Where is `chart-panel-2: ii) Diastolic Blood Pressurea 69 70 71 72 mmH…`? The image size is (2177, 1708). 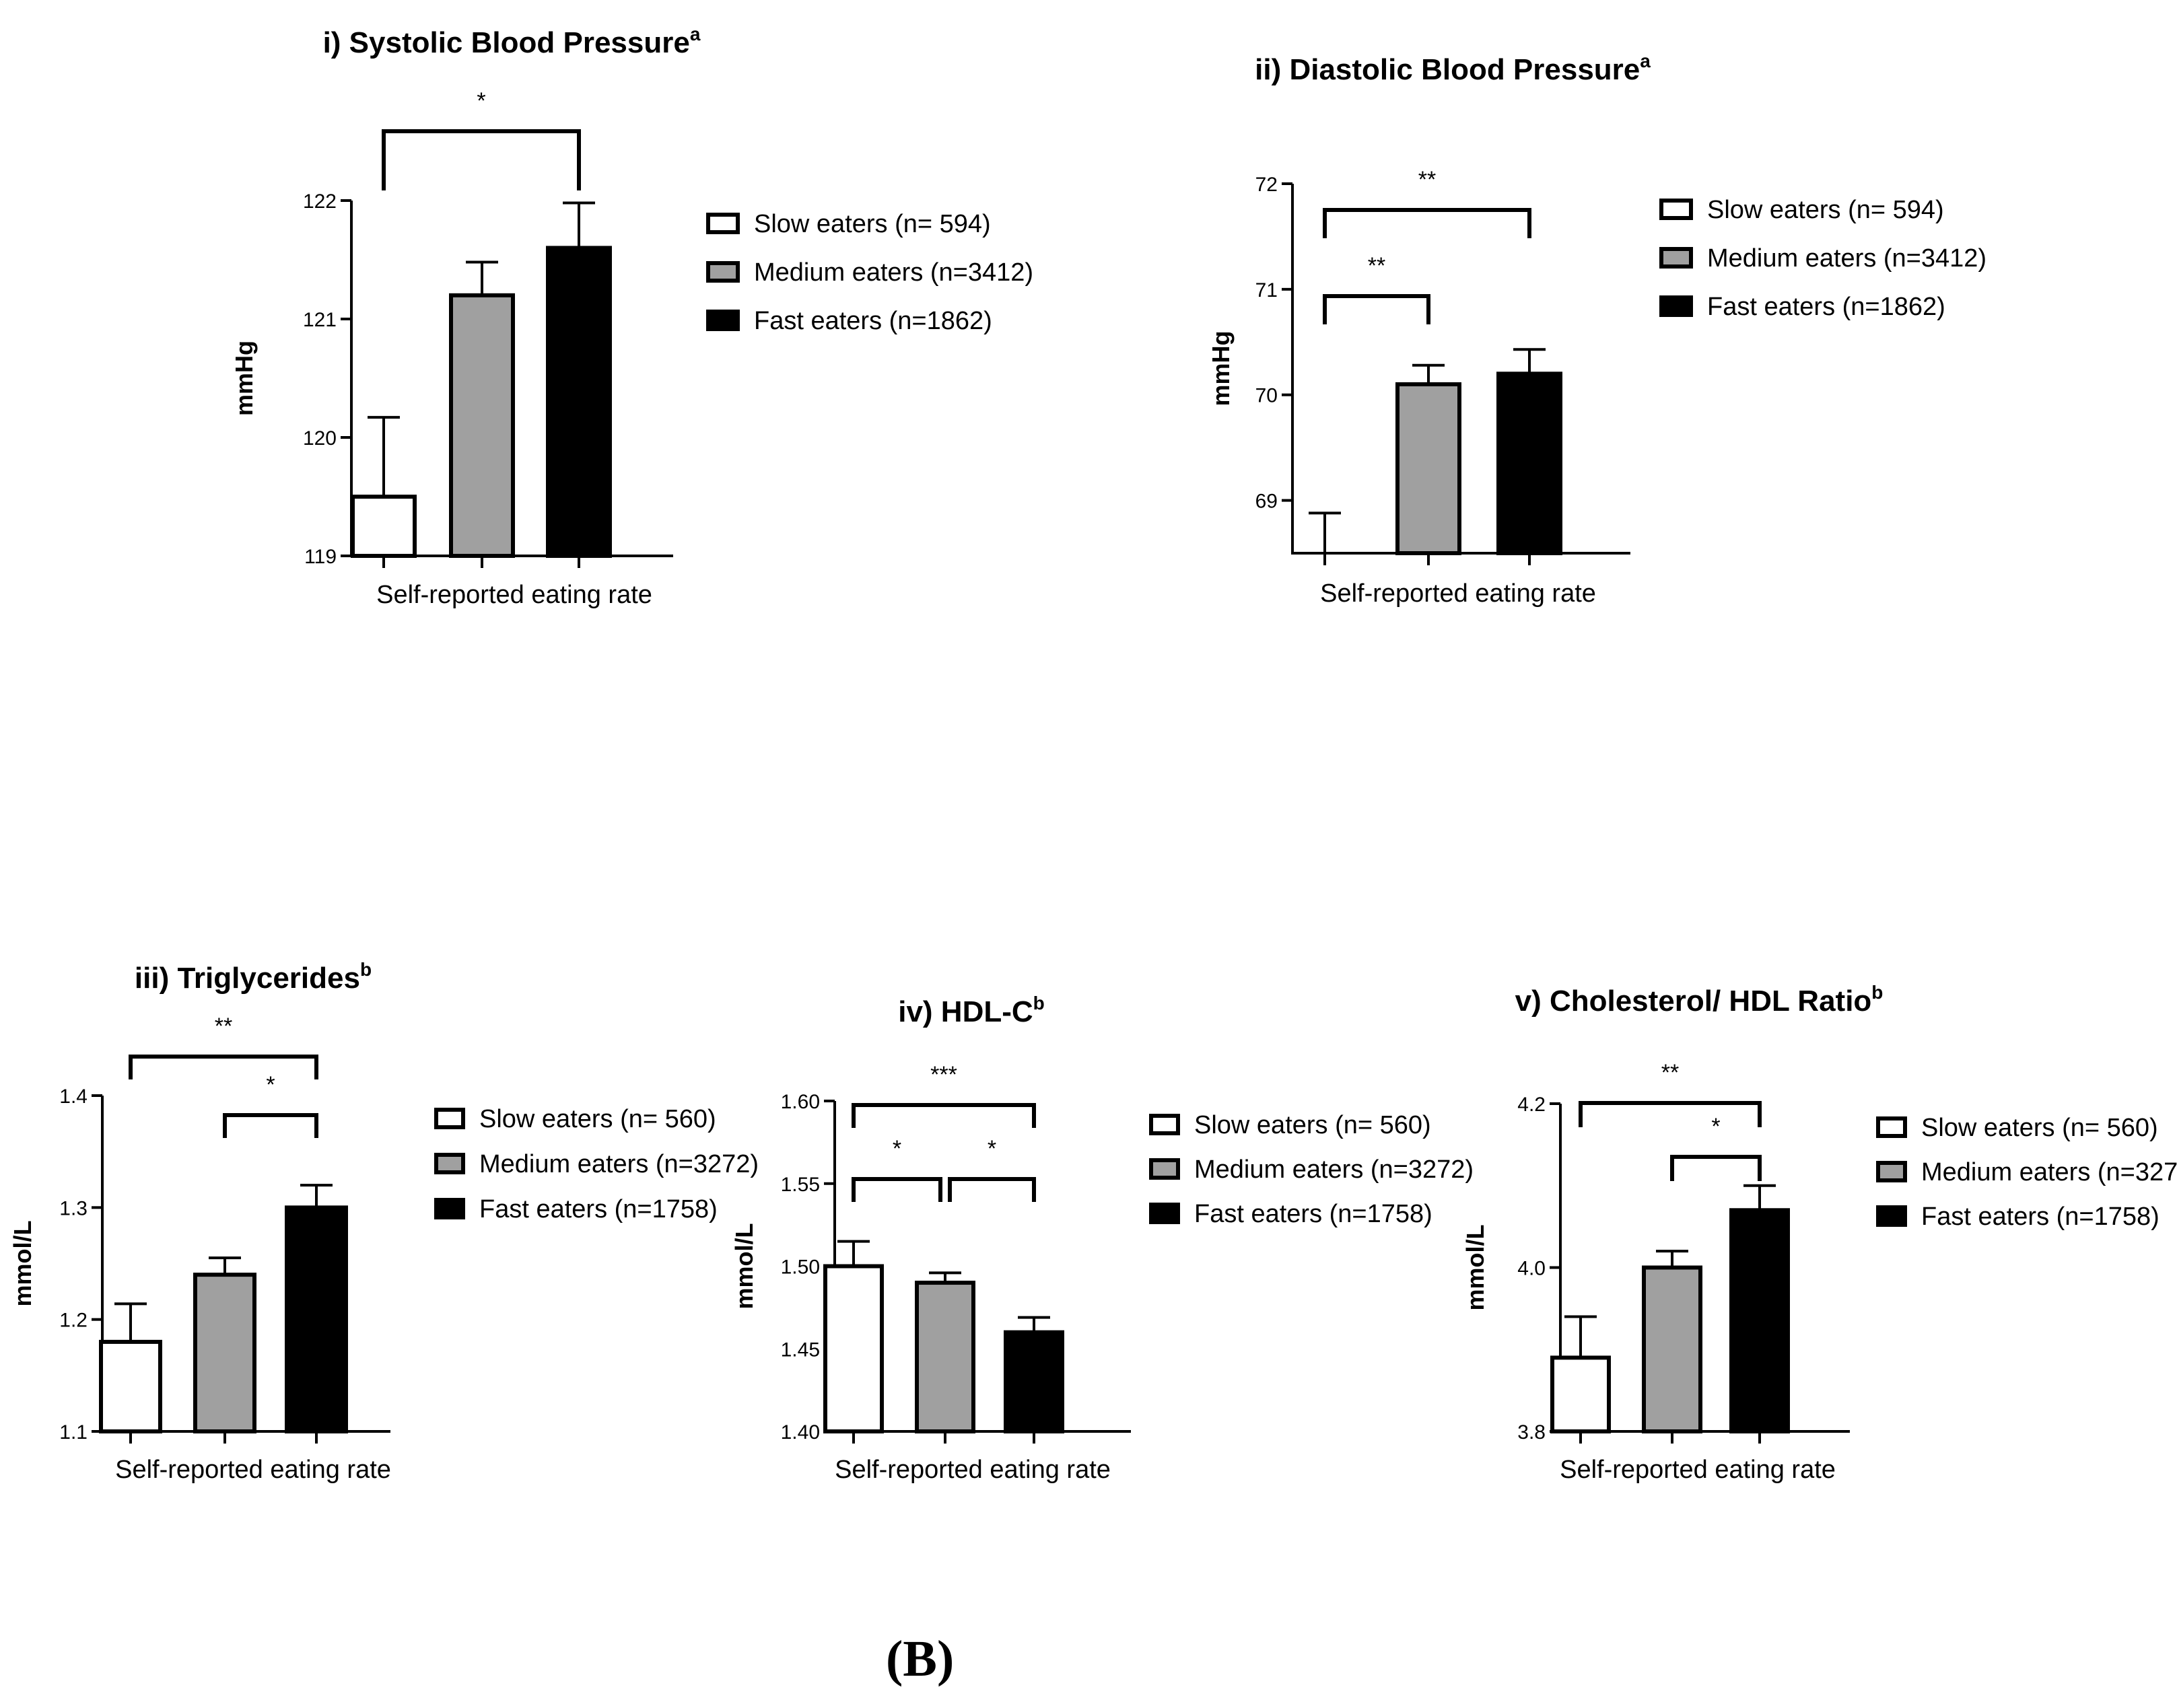
chart-panel-2: ii) Diastolic Blood Pressurea 69 70 71 72 mmH… is located at coordinates (1596, 329).